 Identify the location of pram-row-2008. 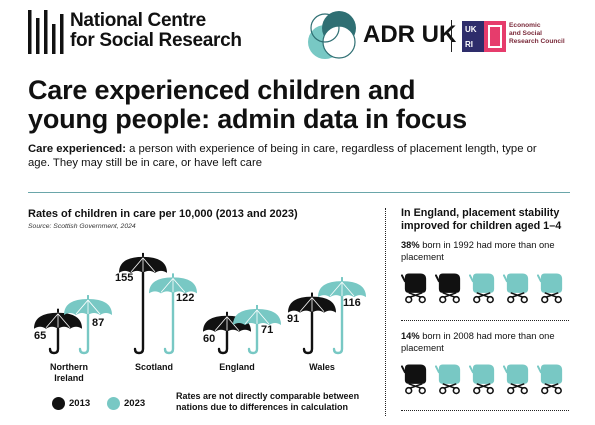
(487, 380).